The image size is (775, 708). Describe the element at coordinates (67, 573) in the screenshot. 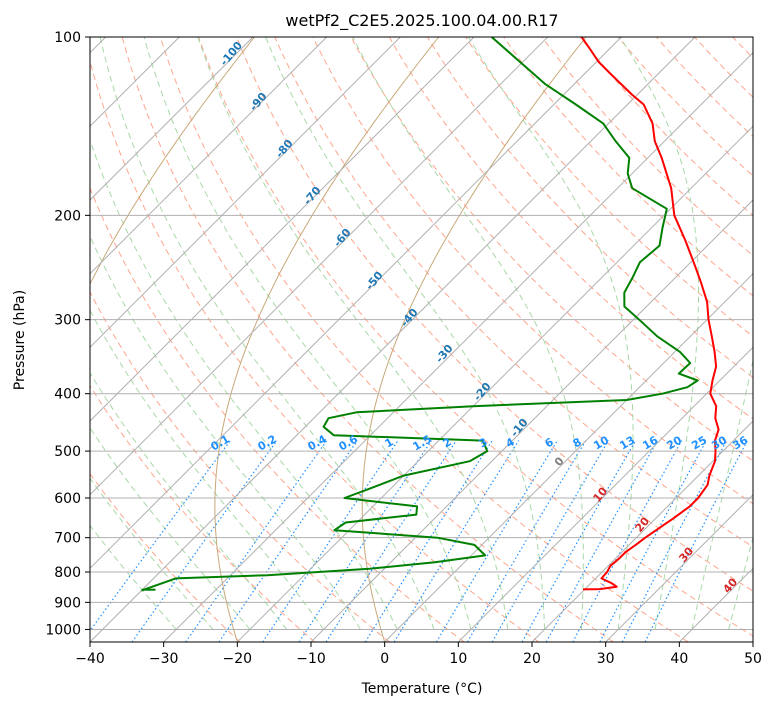

I see `y-tick-label: 800` at that location.